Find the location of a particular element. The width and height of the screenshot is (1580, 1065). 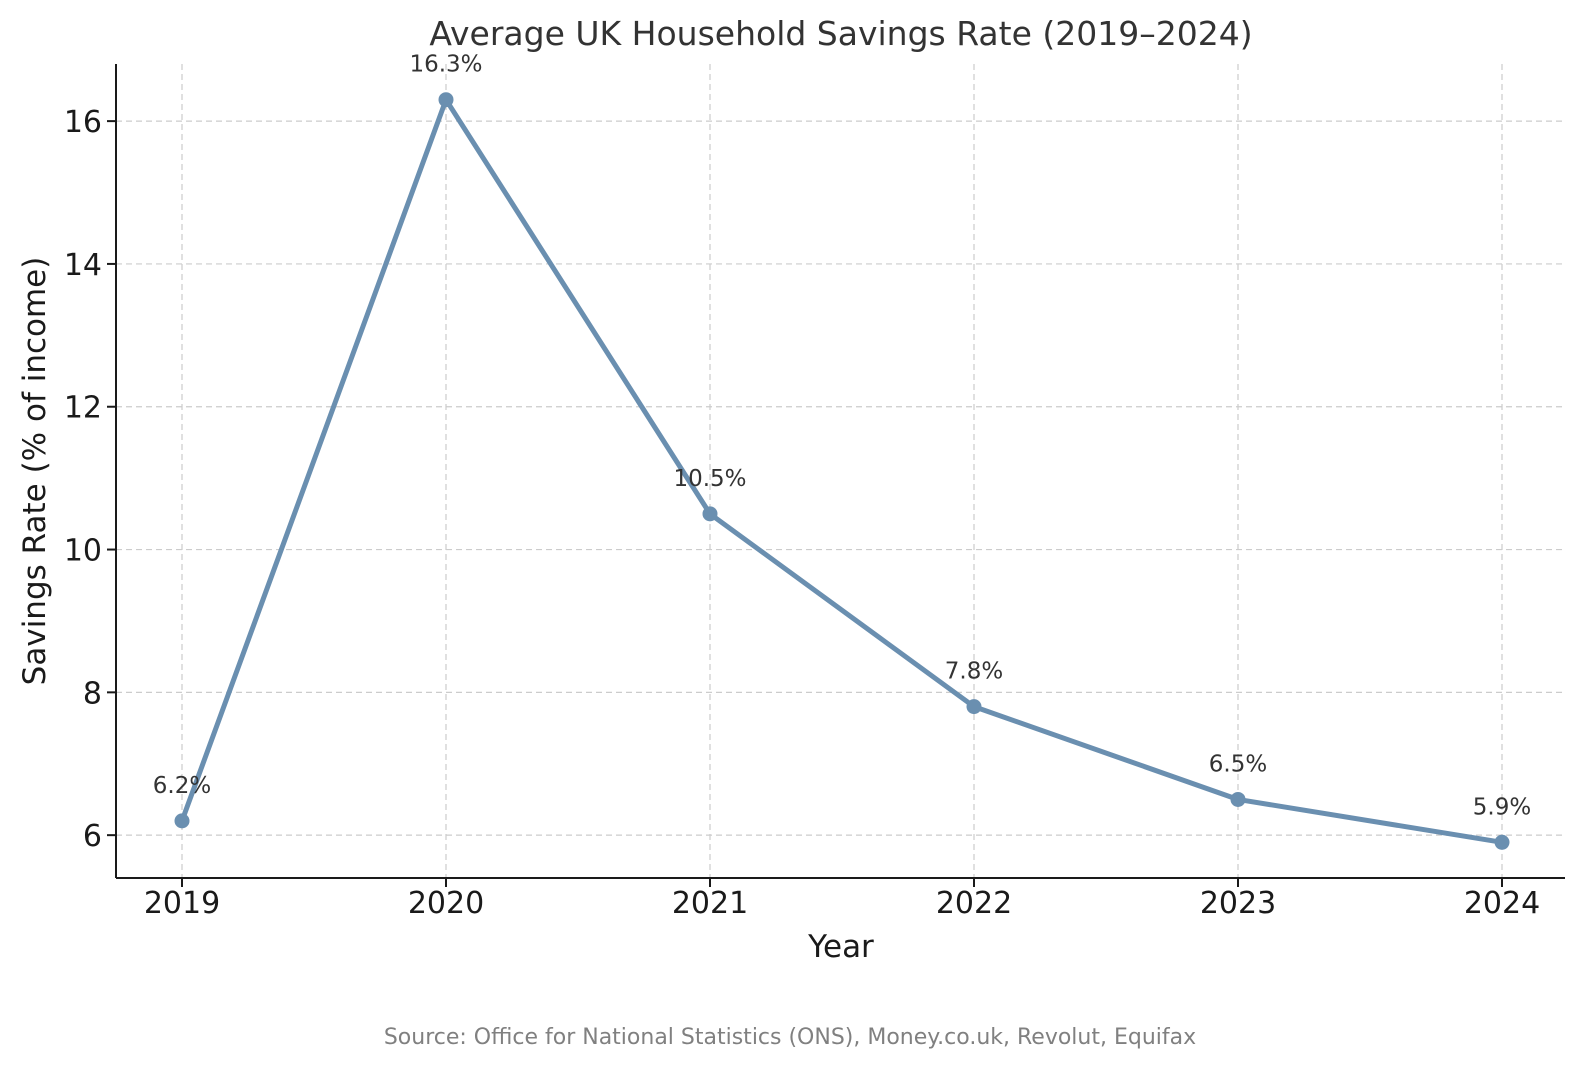

x-tick-label: 2023 is located at coordinates (1238, 903).